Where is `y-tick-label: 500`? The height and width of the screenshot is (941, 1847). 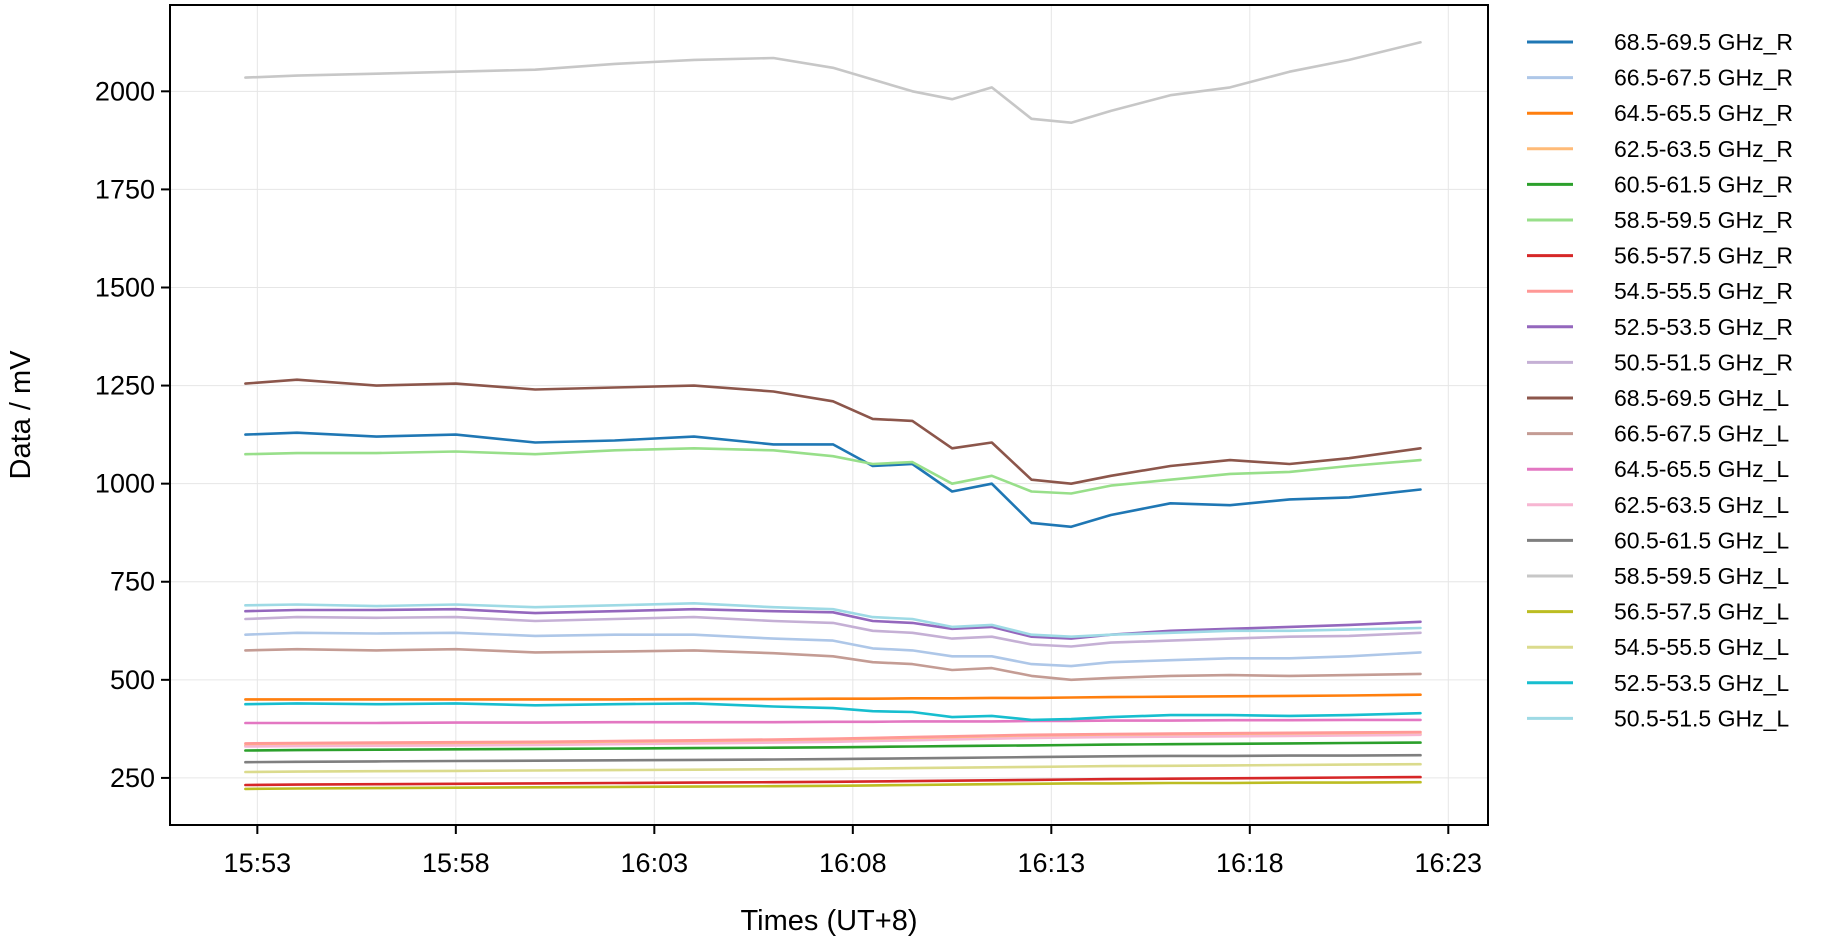
y-tick-label: 500 is located at coordinates (132, 680).